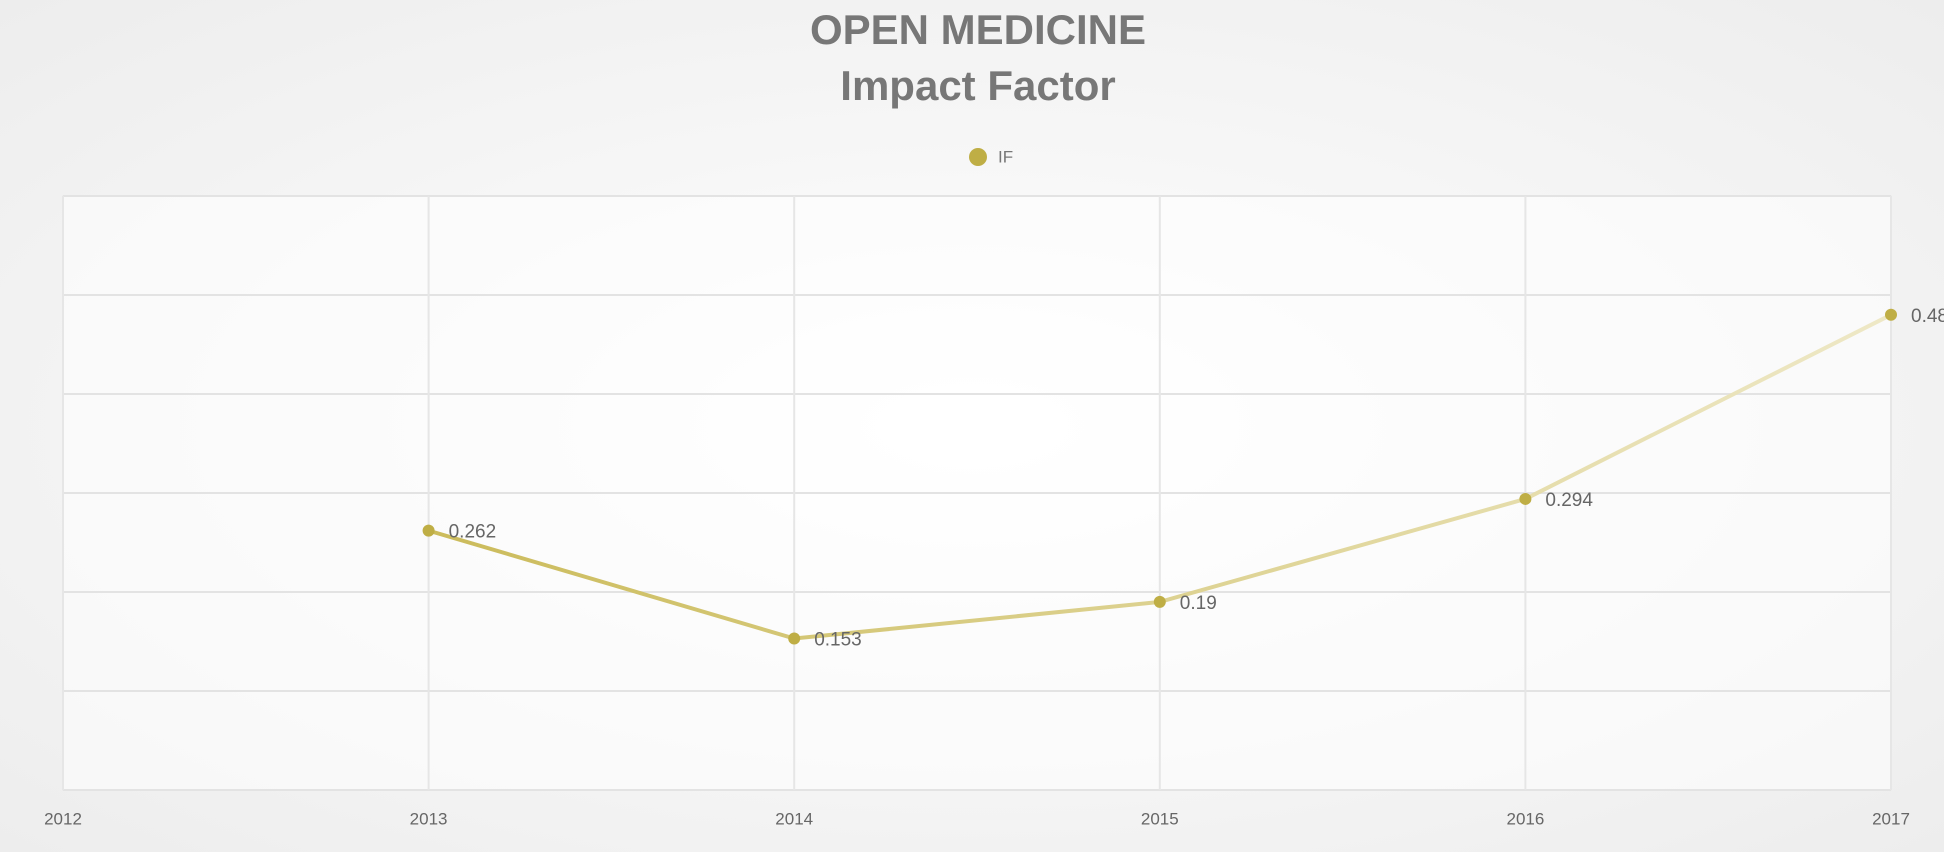 This screenshot has width=1944, height=852. I want to click on data-label: 0.153, so click(838, 640).